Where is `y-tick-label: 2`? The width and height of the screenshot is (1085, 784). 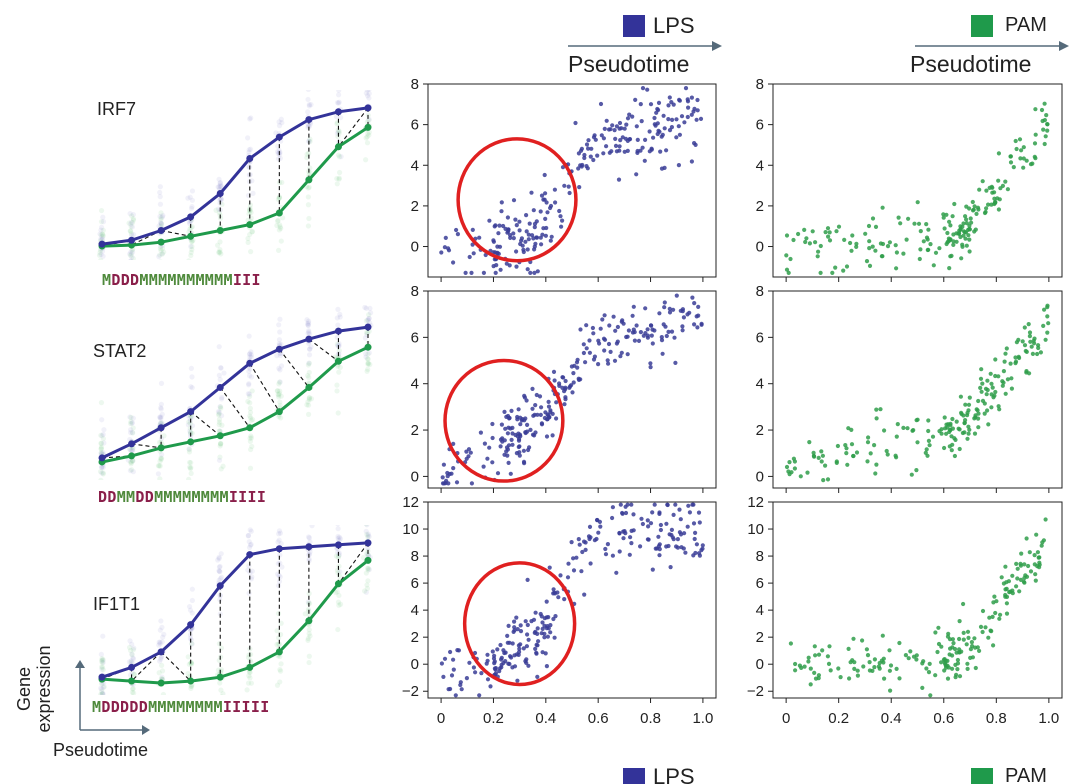 y-tick-label: 2 is located at coordinates (415, 430).